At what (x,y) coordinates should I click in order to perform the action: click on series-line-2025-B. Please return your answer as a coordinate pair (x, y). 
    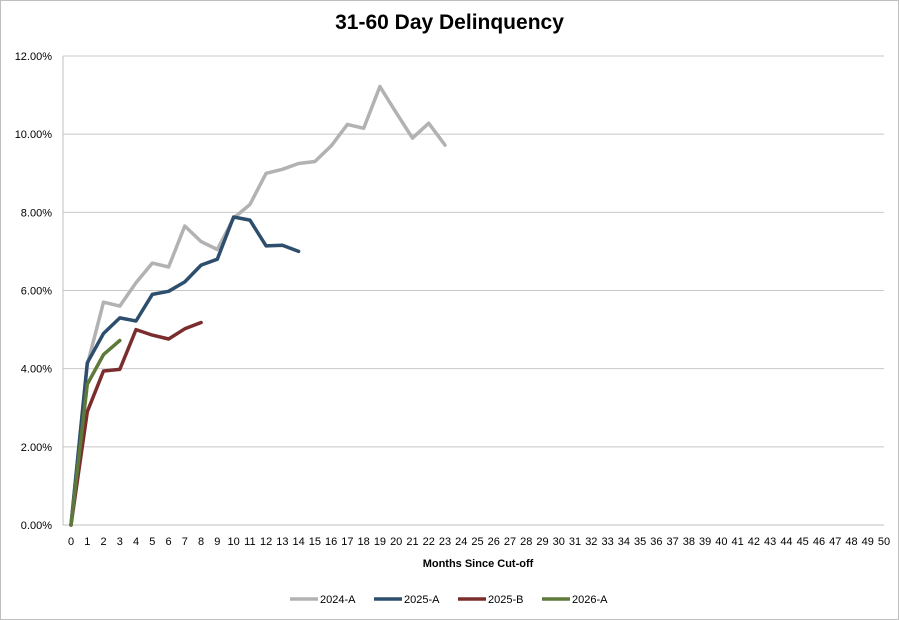
    Looking at the image, I should click on (136, 423).